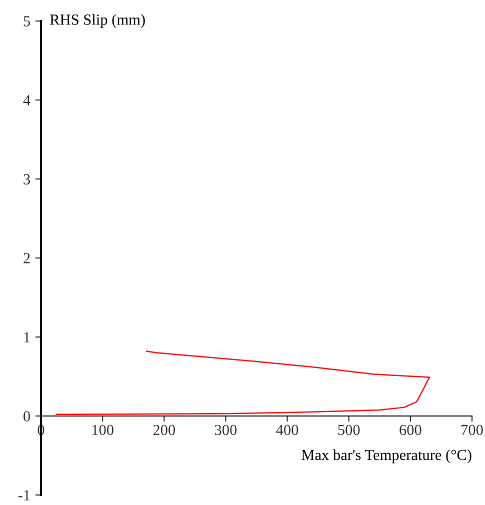 The width and height of the screenshot is (485, 505). Describe the element at coordinates (26, 100) in the screenshot. I see `y-tick-label: 4` at that location.